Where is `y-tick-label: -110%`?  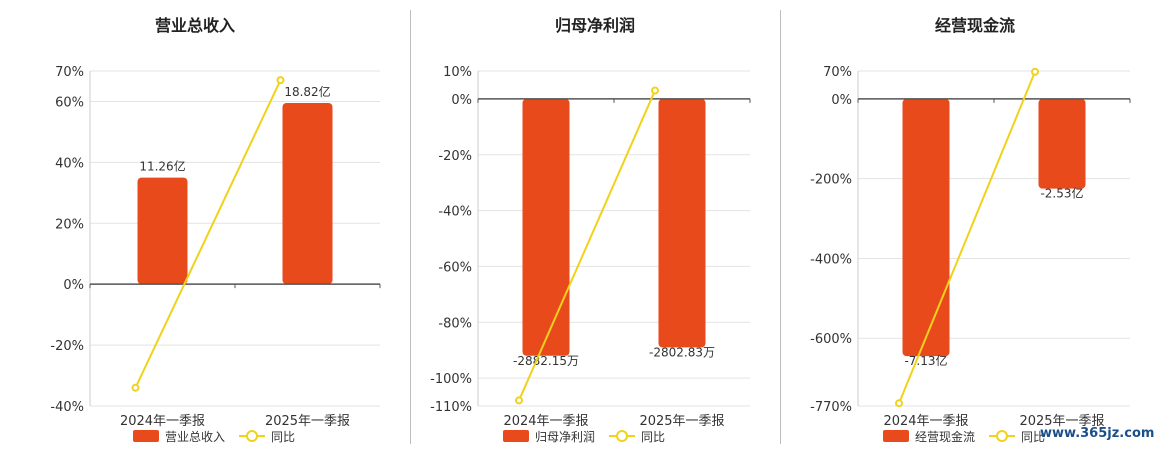 y-tick-label: -110% is located at coordinates (451, 407).